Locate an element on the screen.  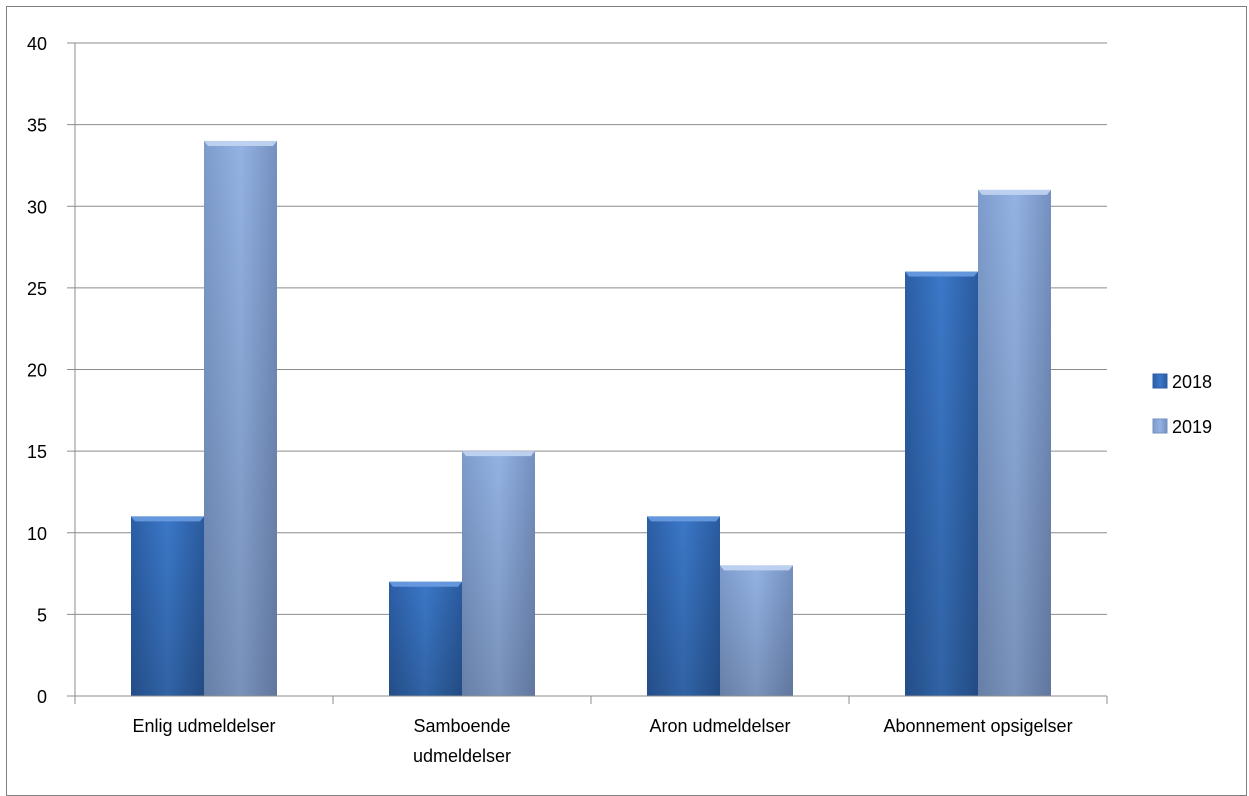
x-category-label: Enlig udmeldelser is located at coordinates (203, 726).